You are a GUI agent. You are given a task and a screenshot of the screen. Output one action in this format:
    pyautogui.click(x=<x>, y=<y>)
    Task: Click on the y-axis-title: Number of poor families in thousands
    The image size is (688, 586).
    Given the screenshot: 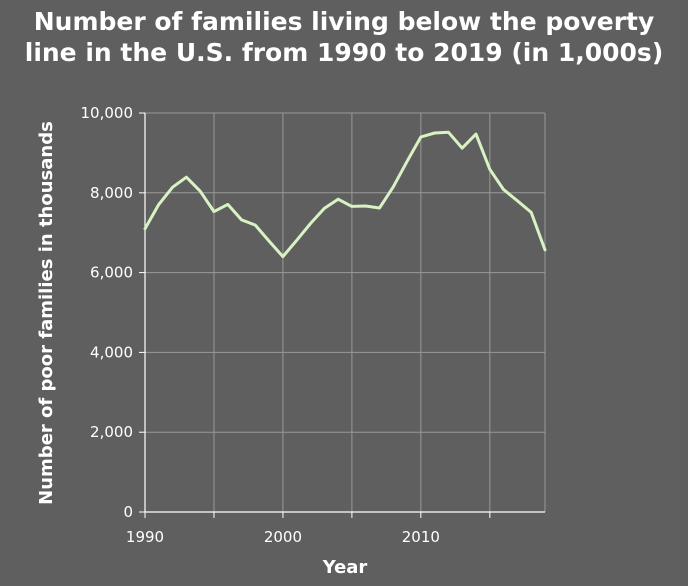 What is the action you would take?
    pyautogui.click(x=46, y=313)
    